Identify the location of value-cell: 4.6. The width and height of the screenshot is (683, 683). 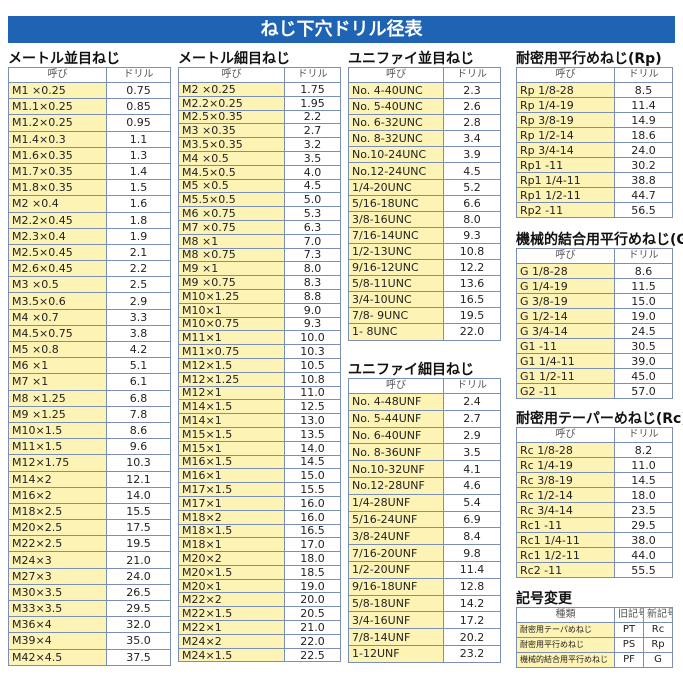
(472, 485).